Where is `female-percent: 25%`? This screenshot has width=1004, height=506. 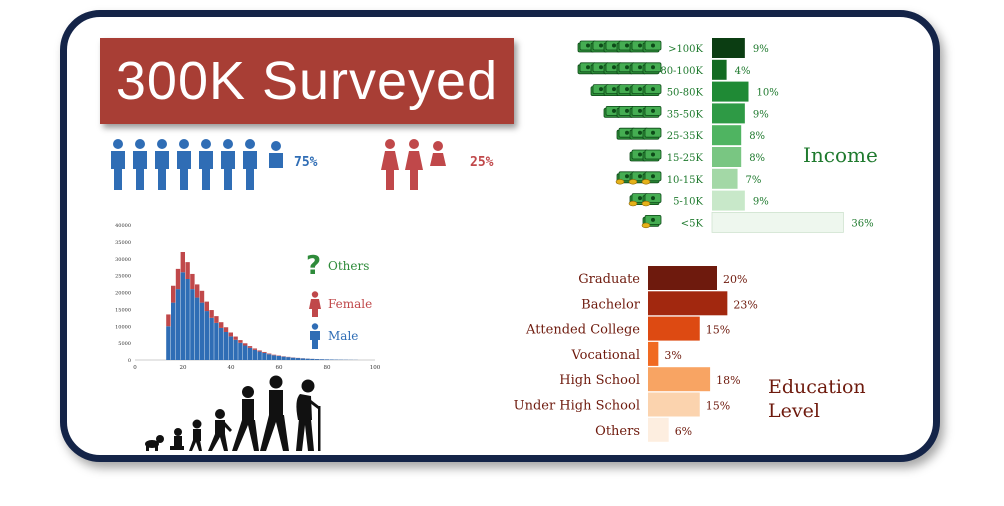
female-percent: 25% is located at coordinates (482, 162).